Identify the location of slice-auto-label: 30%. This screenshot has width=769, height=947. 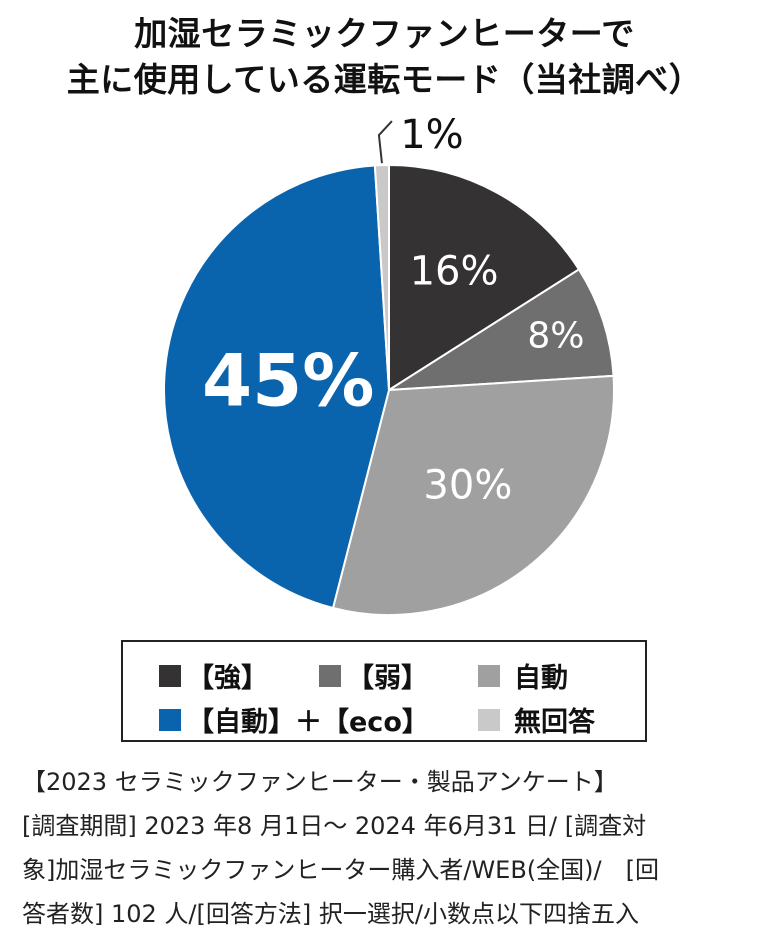
(467, 485).